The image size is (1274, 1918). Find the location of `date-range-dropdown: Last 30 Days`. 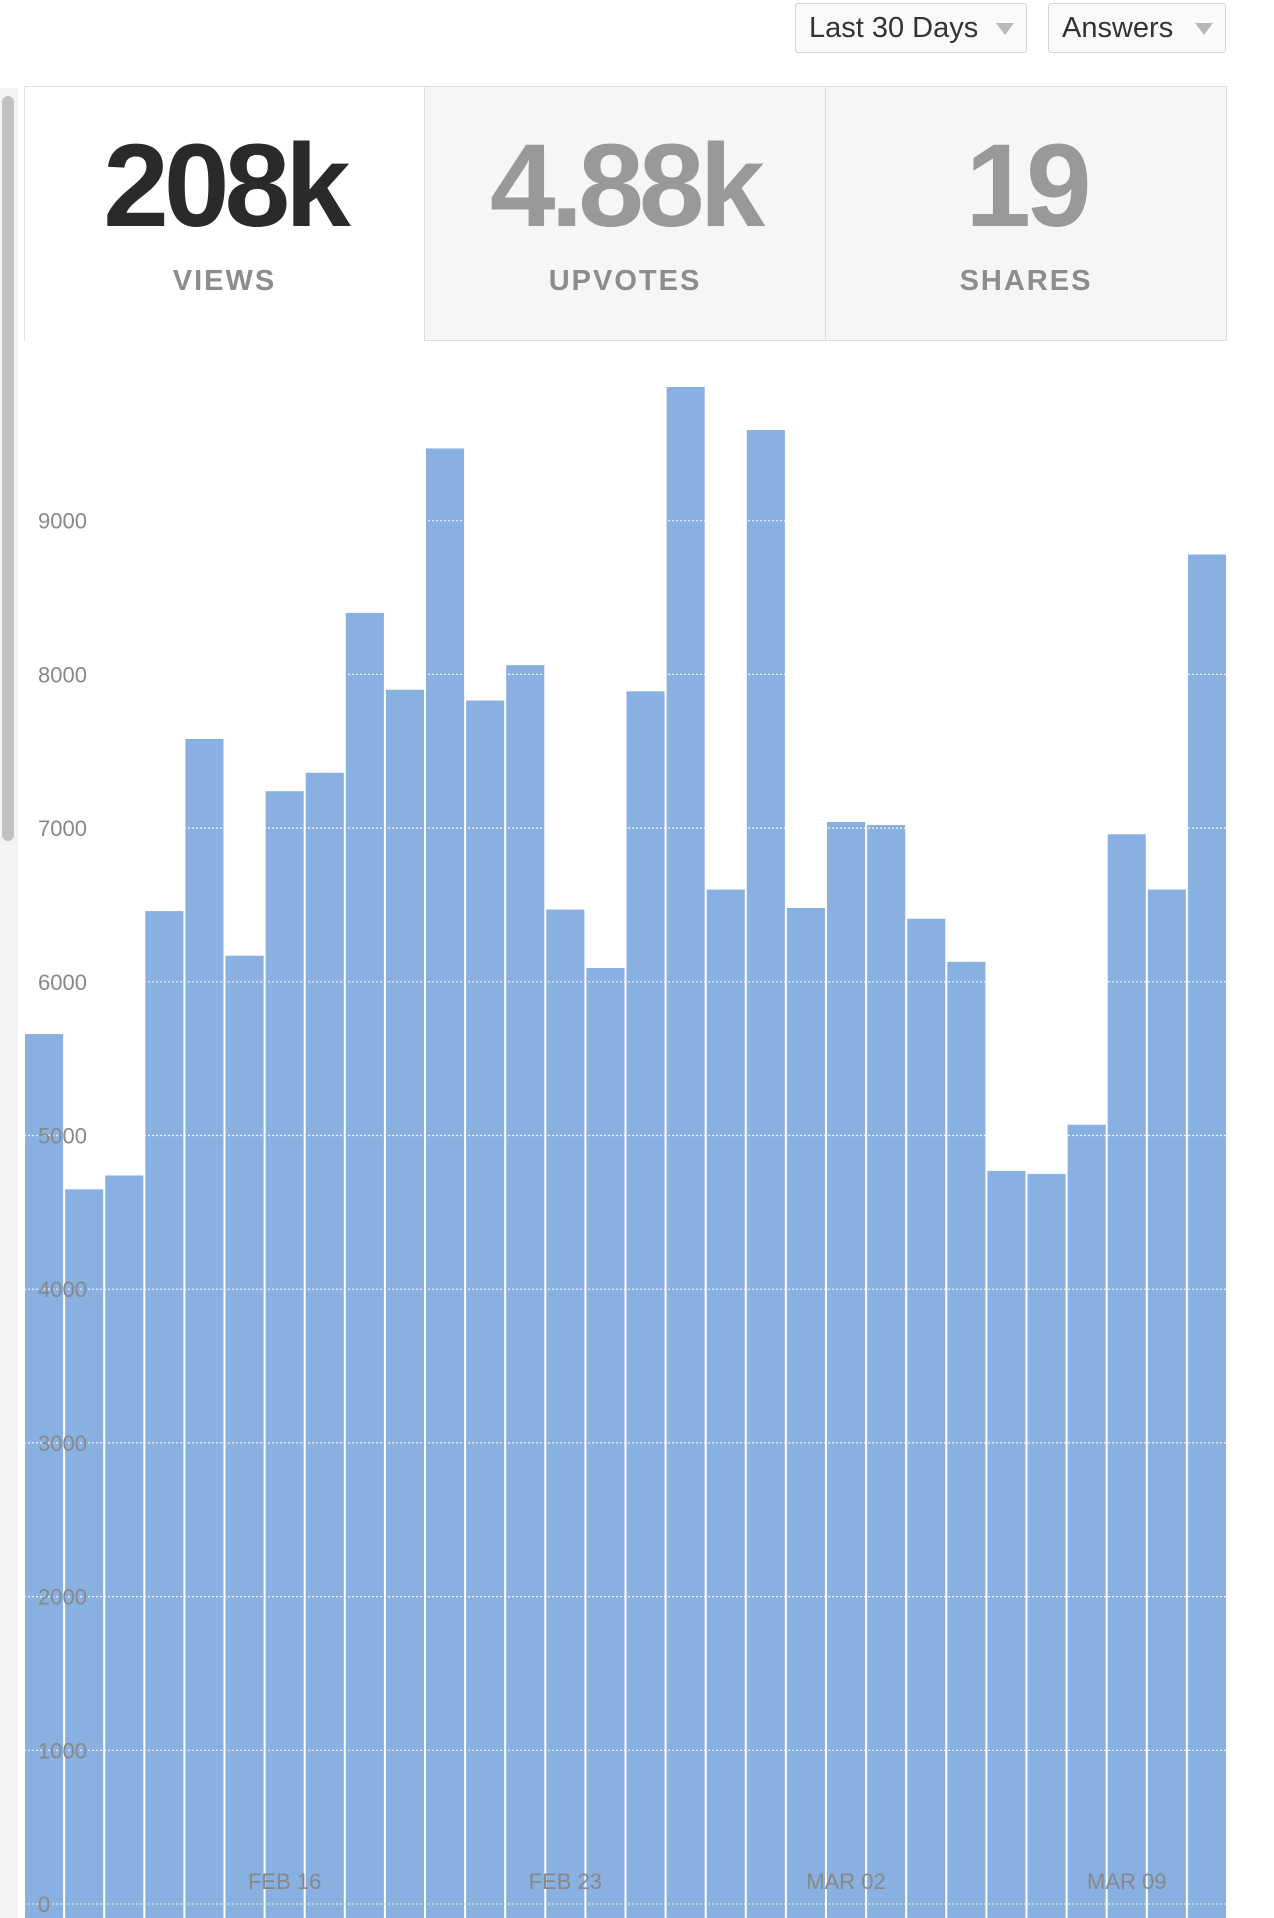

date-range-dropdown: Last 30 Days is located at coordinates (911, 28).